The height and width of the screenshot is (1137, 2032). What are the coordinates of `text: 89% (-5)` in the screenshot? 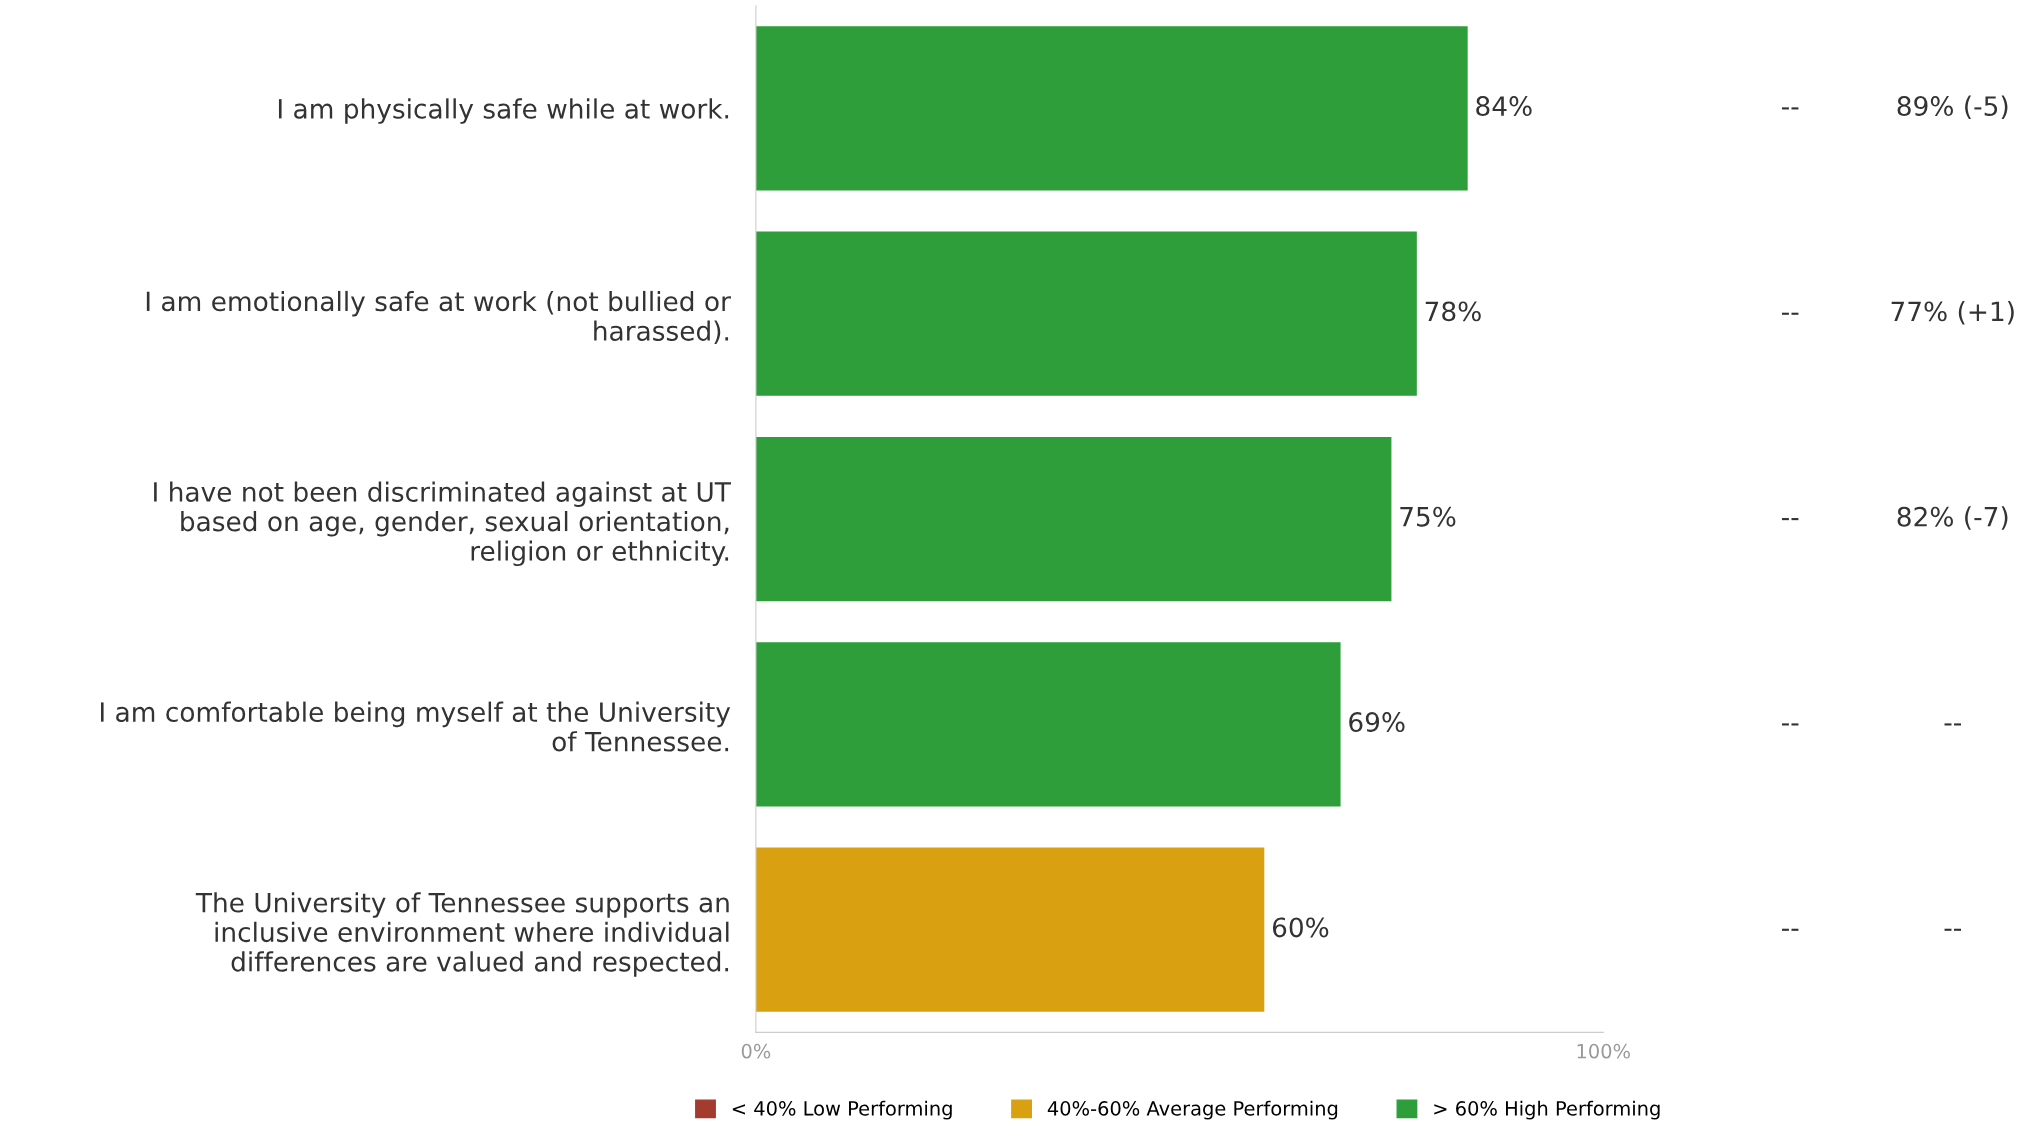 It's located at (1952, 107).